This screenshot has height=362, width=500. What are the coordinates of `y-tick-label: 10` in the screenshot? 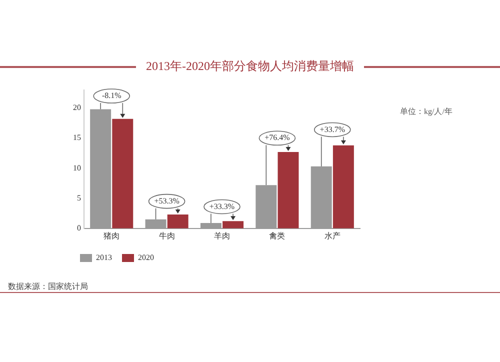 It's located at (77, 167).